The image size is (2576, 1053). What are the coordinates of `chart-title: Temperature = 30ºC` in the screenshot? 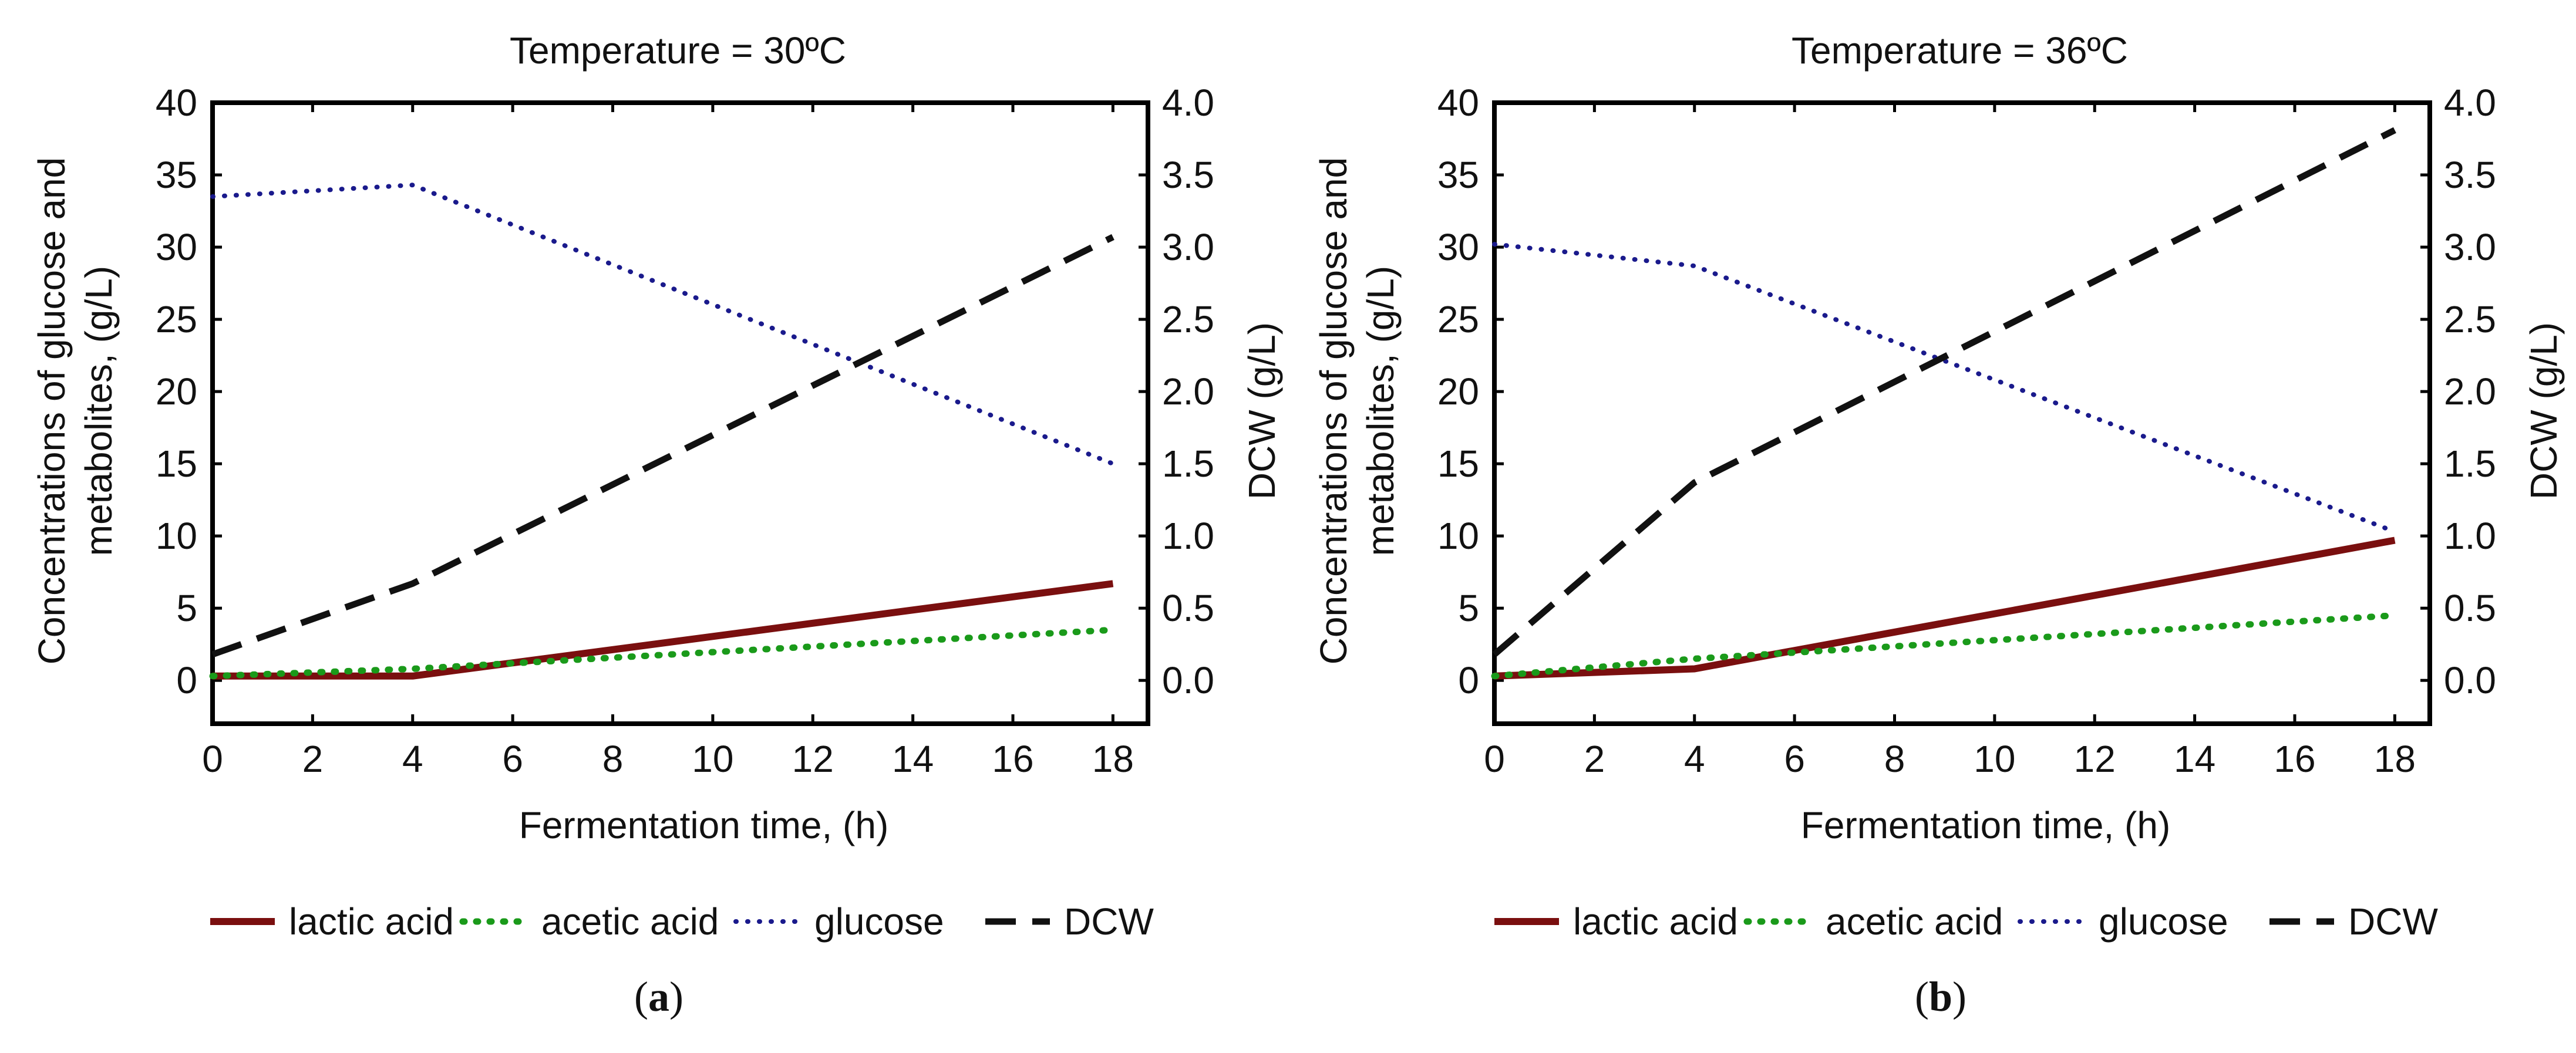 It's located at (678, 51).